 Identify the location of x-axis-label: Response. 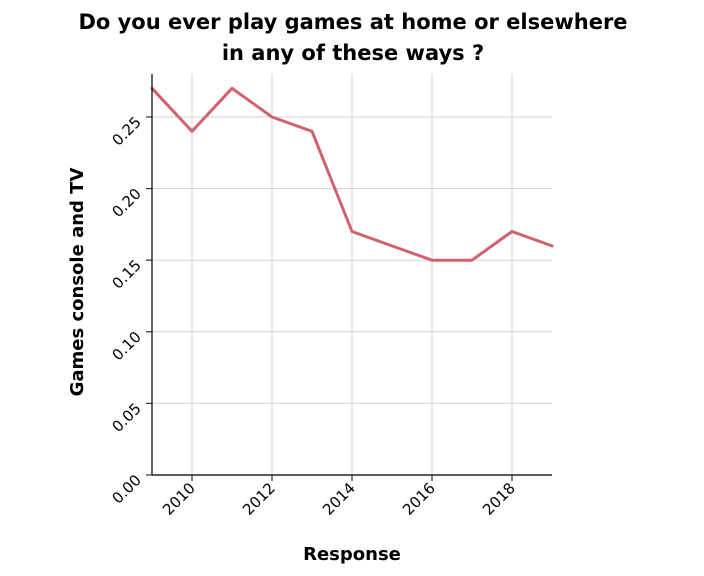
(352, 554).